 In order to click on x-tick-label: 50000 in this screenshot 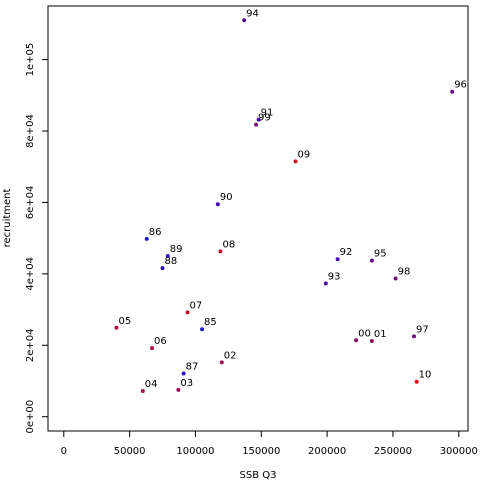, I will do `click(130, 451)`.